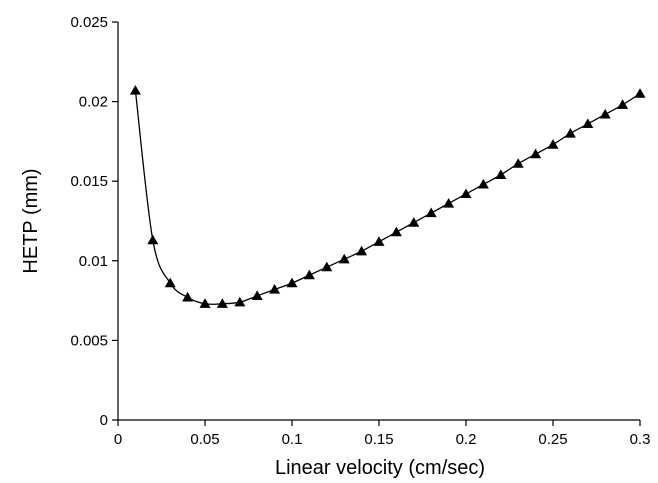  What do you see at coordinates (552, 439) in the screenshot?
I see `x-tick-label: 0.25` at bounding box center [552, 439].